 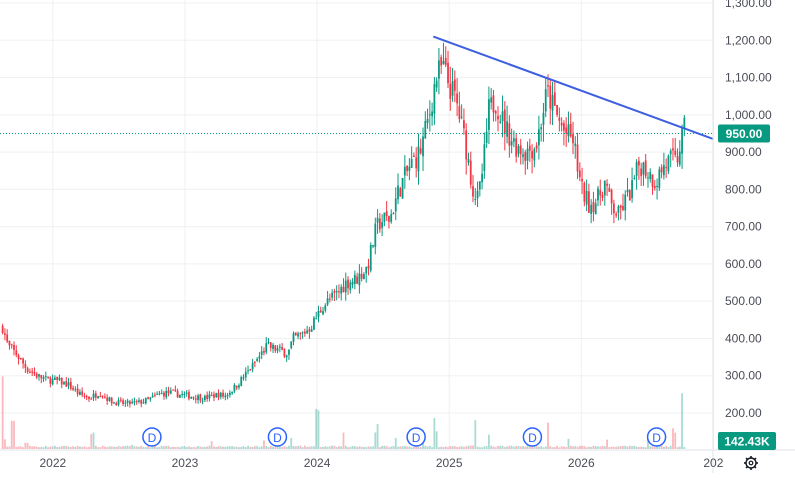 I want to click on y-tick-label: 1,100.00, so click(x=748, y=78).